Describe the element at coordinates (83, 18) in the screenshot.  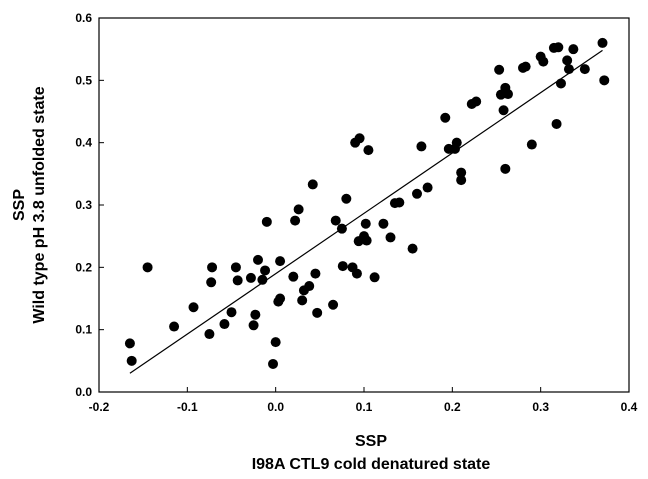
I see `y-tick-label: 0.6` at that location.